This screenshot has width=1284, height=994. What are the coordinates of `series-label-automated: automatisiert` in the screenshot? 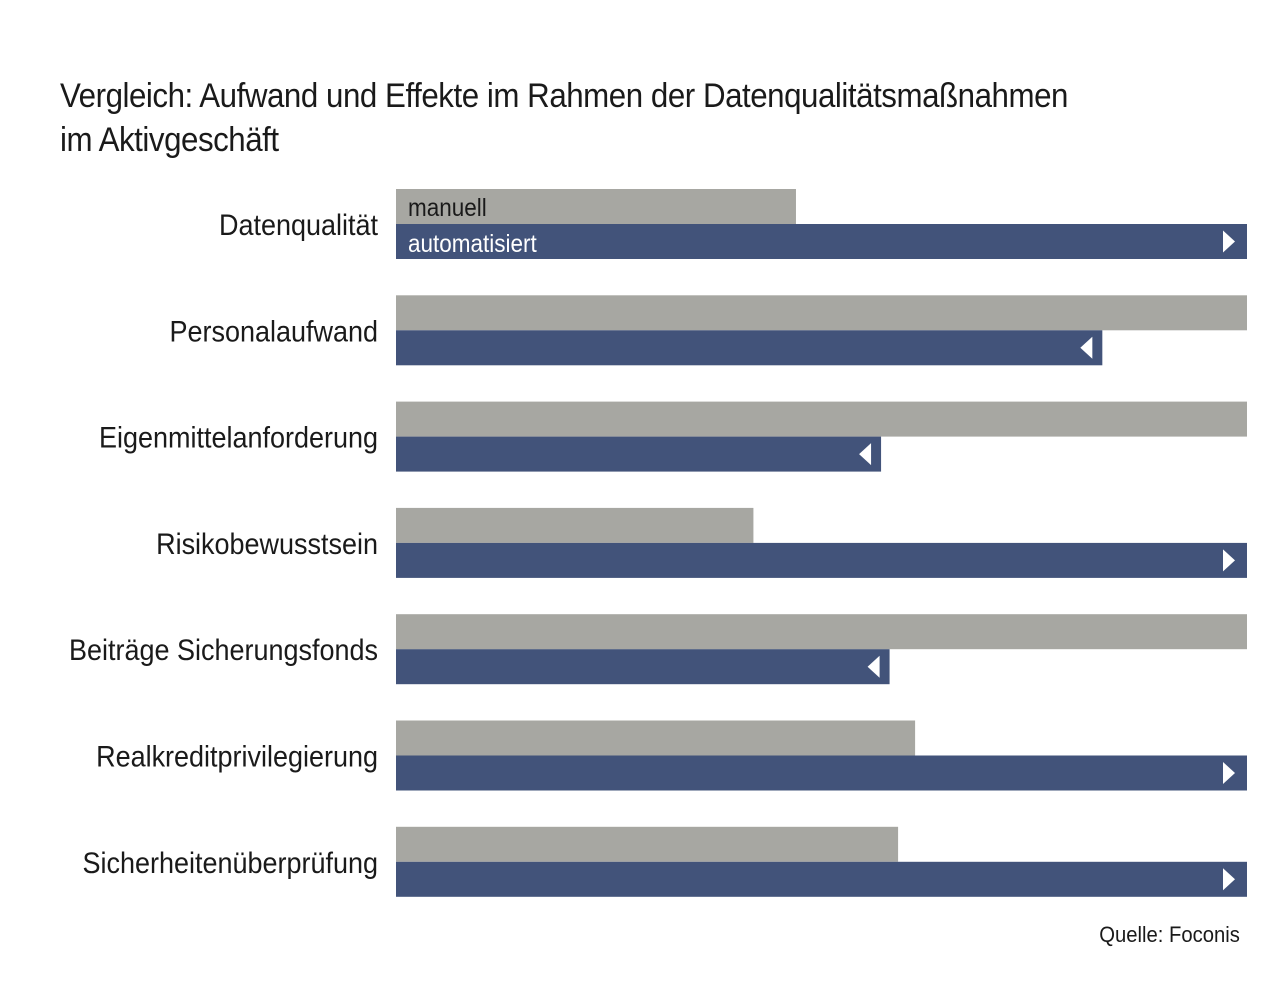 It's located at (472, 244).